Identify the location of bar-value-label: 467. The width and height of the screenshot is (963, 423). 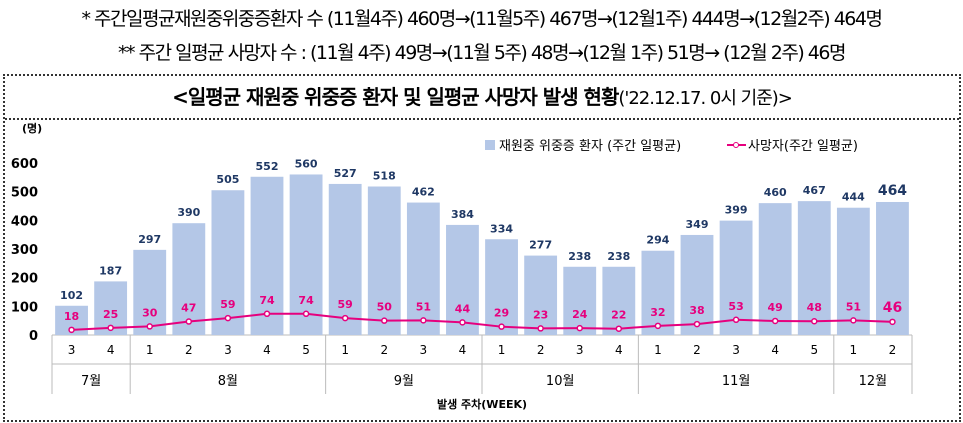
(814, 190).